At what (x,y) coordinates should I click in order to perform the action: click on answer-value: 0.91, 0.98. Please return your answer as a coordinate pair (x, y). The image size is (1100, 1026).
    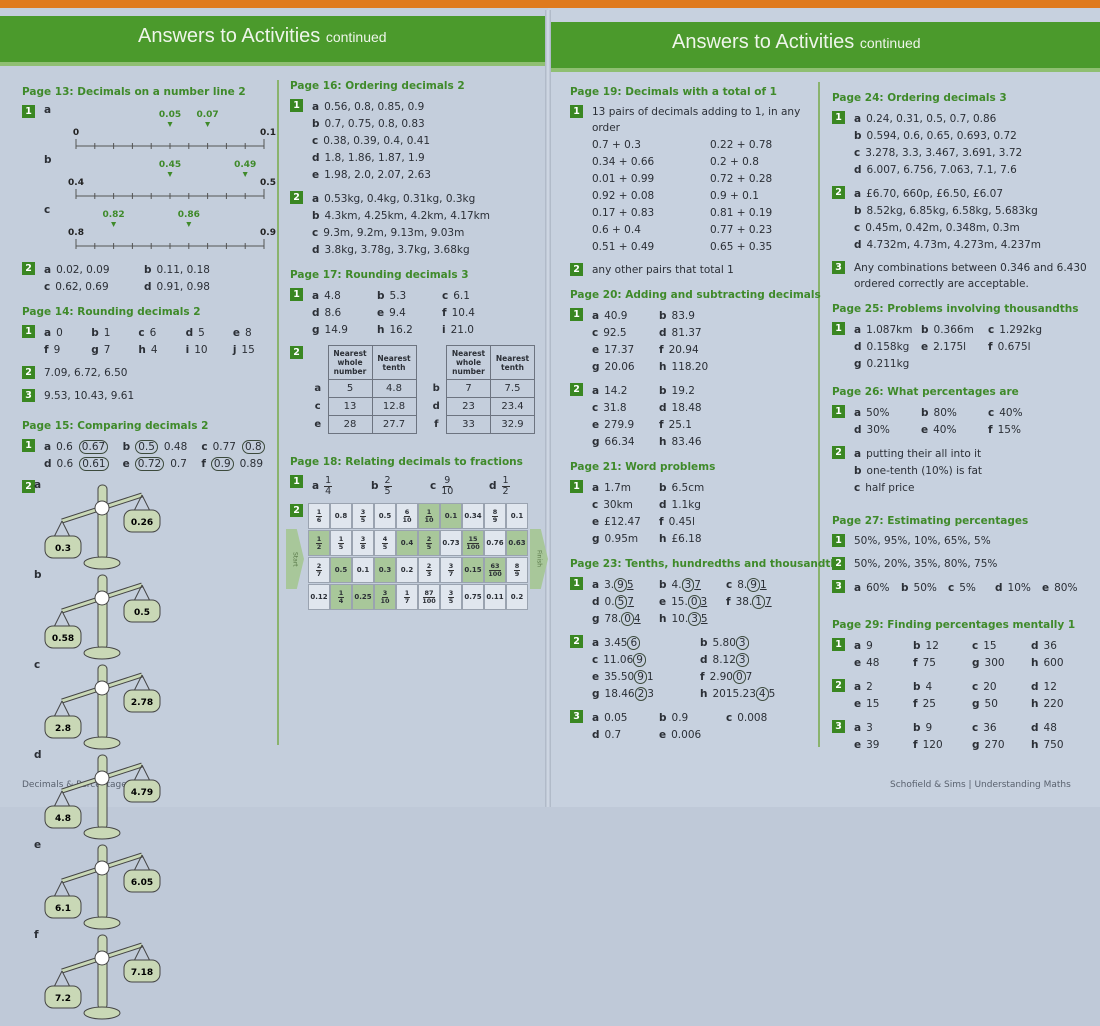
    Looking at the image, I should click on (183, 286).